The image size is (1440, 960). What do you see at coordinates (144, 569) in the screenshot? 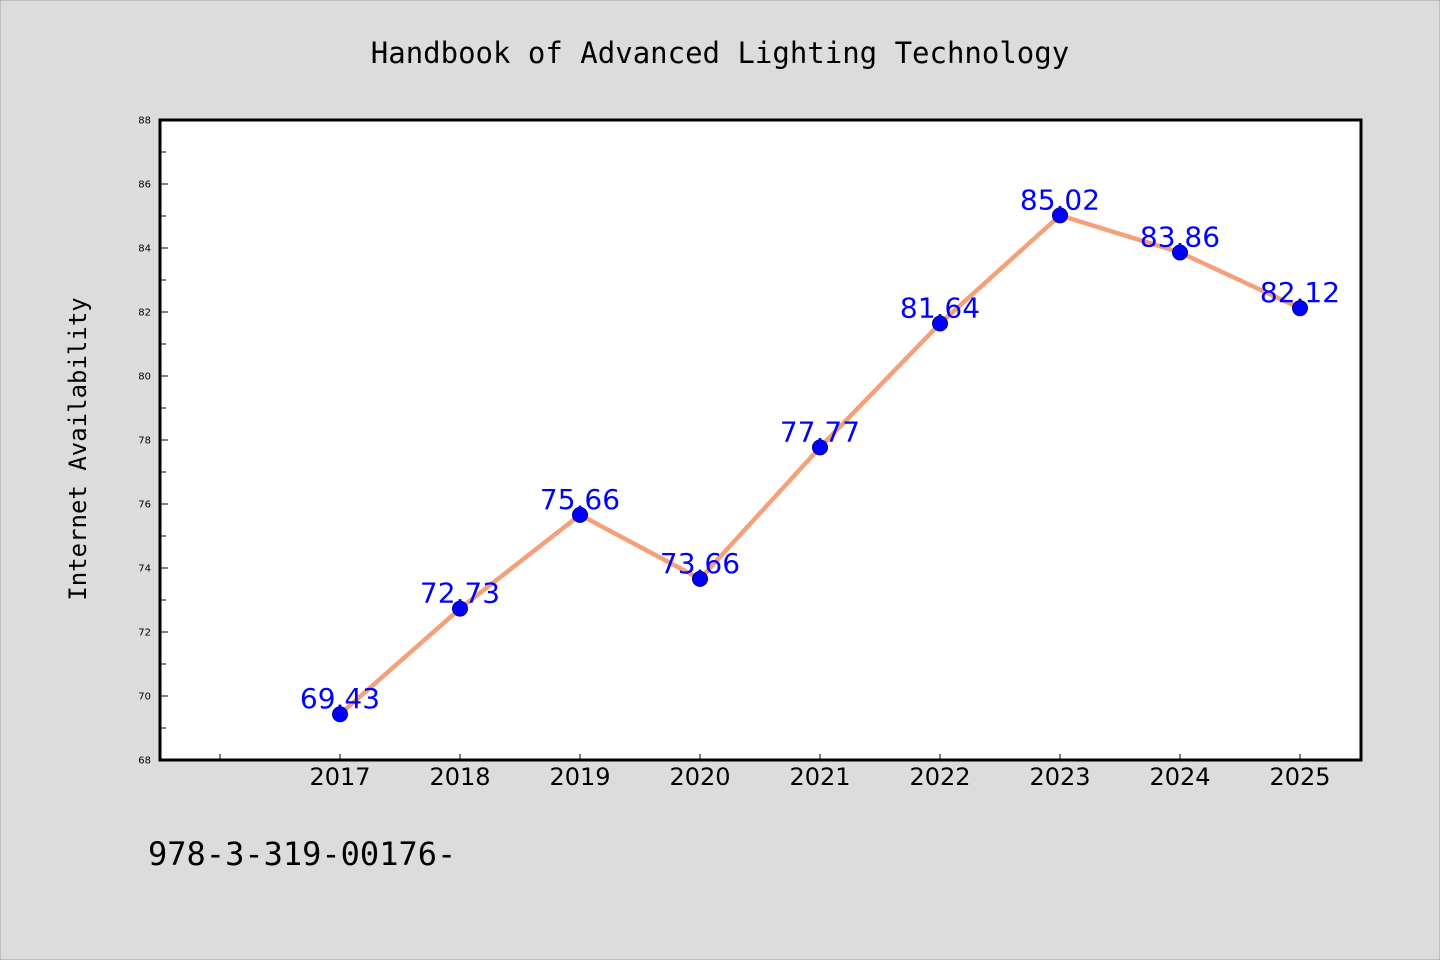
I see `y-tick-label: 74` at bounding box center [144, 569].